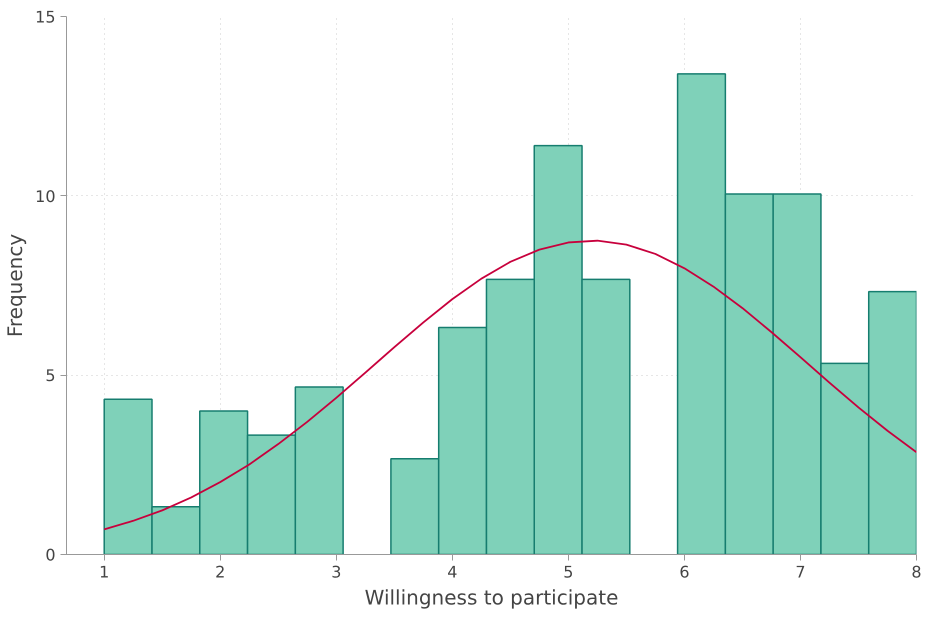 The height and width of the screenshot is (618, 944). What do you see at coordinates (45, 196) in the screenshot?
I see `y-tick-label: 10` at bounding box center [45, 196].